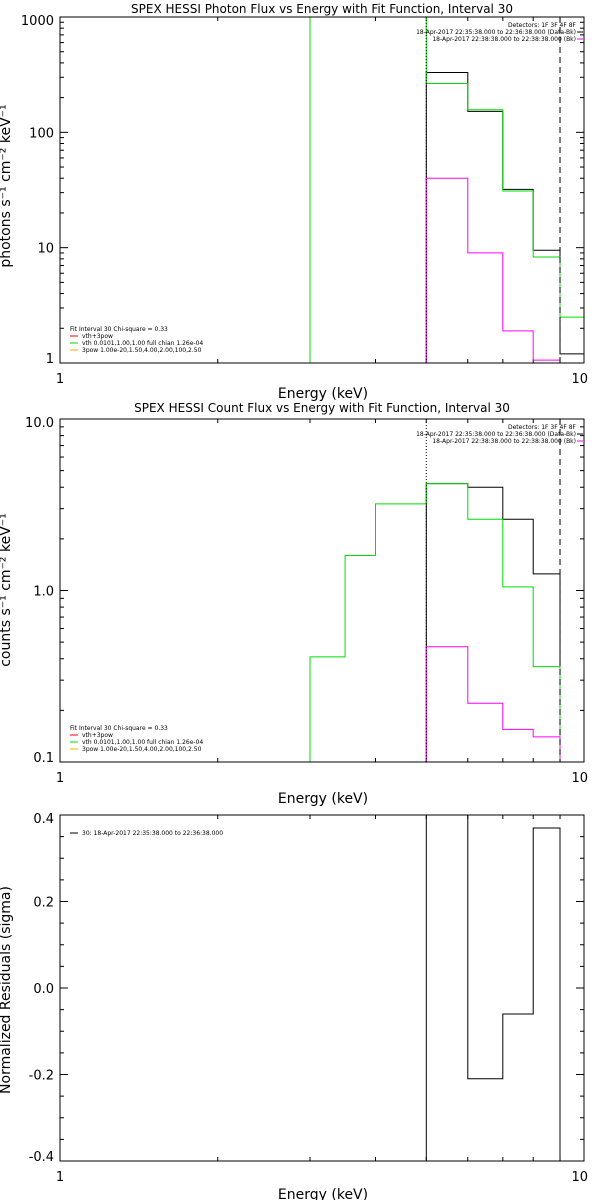 The width and height of the screenshot is (600, 1200). Describe the element at coordinates (43, 592) in the screenshot. I see `y-tick-label: 1.0` at that location.